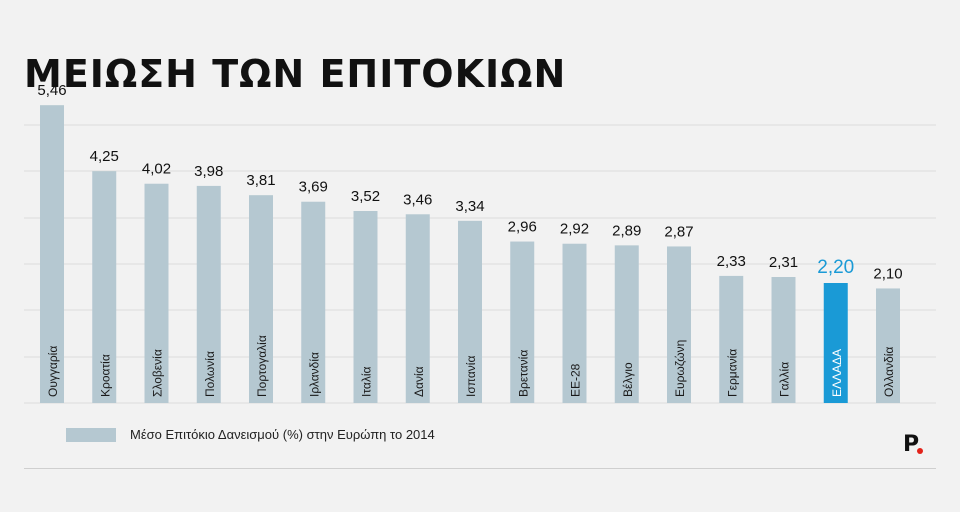  Describe the element at coordinates (785, 379) in the screenshot. I see `category-label: Γαλλία` at that location.